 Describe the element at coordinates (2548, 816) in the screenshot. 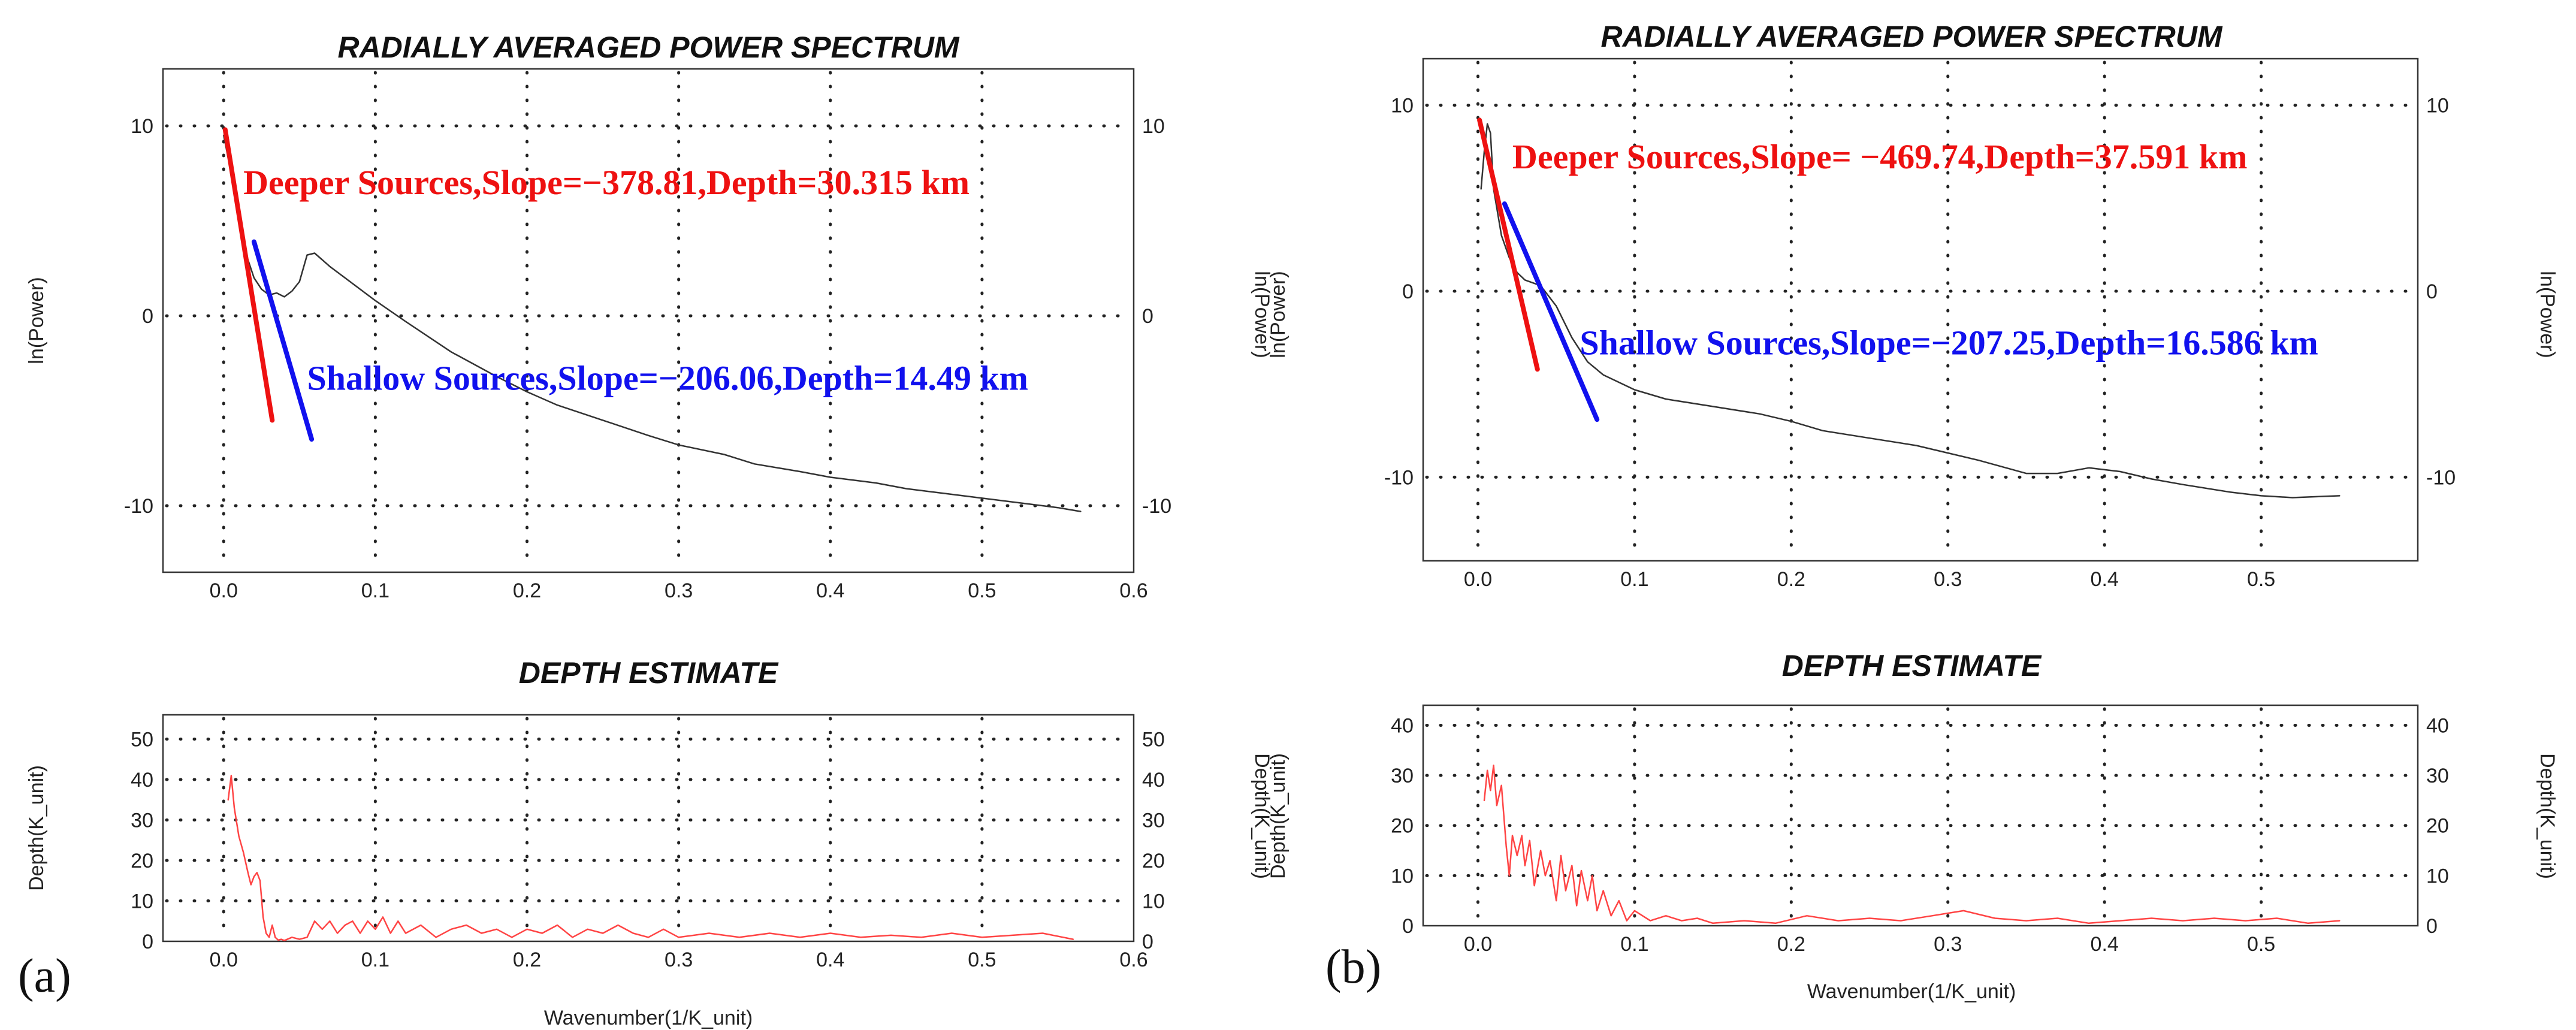

I see `y-axis-label-right: Depth(K_unit)` at that location.